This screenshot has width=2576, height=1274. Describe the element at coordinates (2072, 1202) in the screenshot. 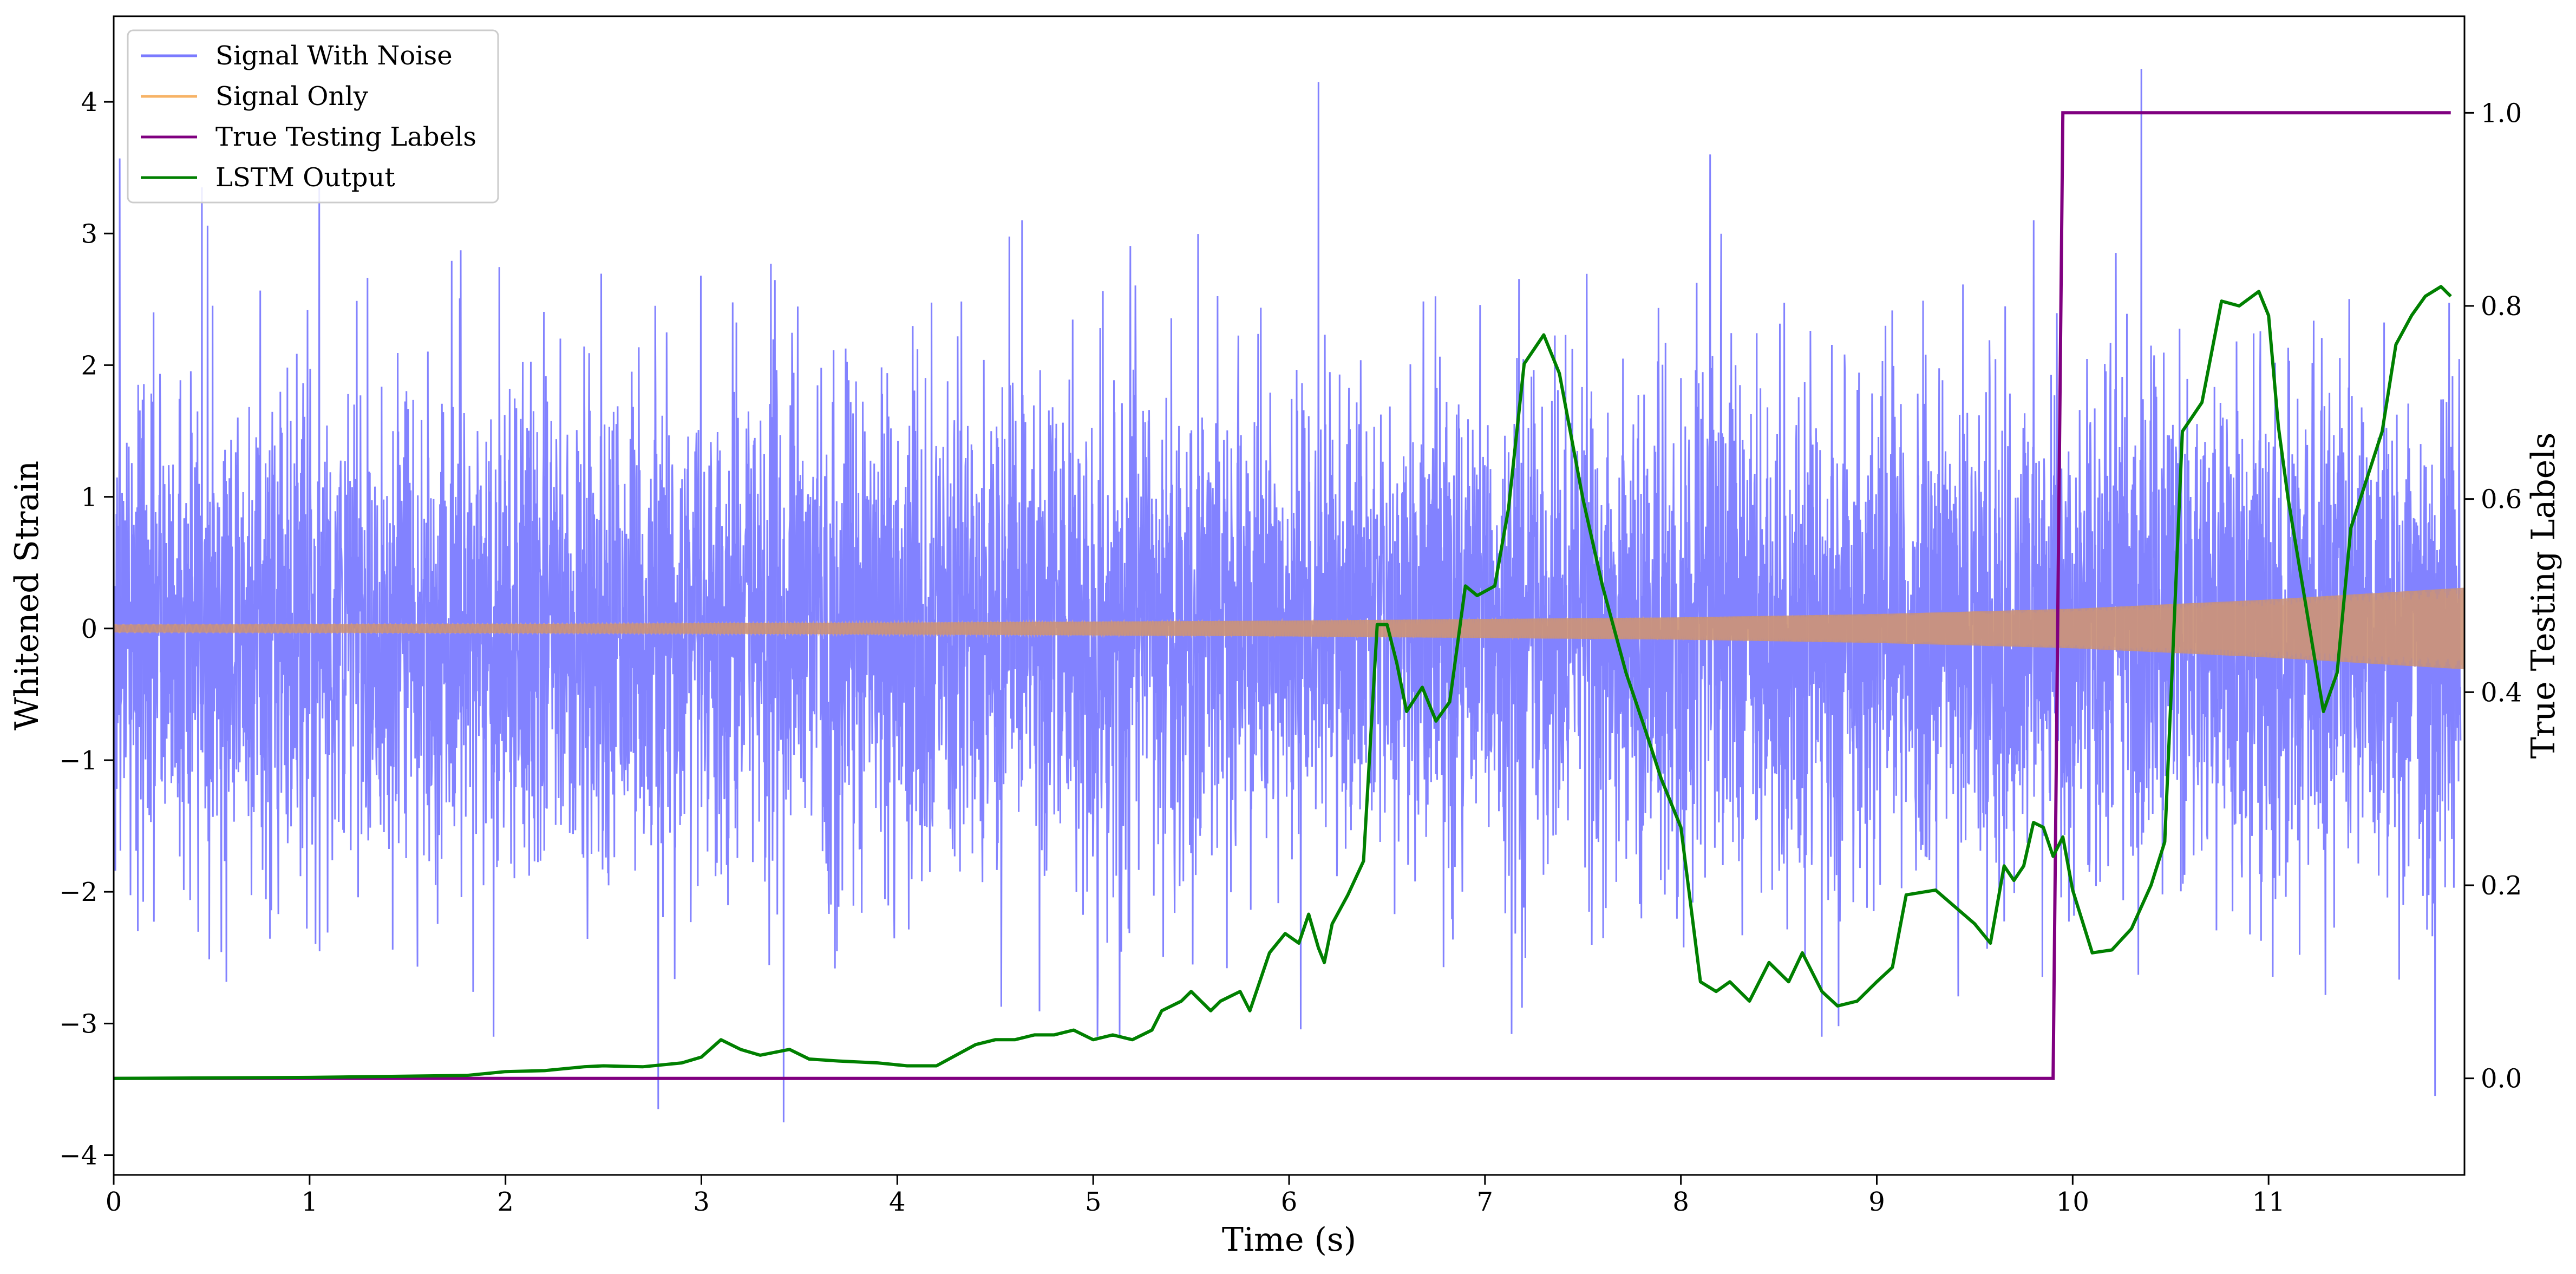

I see `x-tick-label: 10` at that location.